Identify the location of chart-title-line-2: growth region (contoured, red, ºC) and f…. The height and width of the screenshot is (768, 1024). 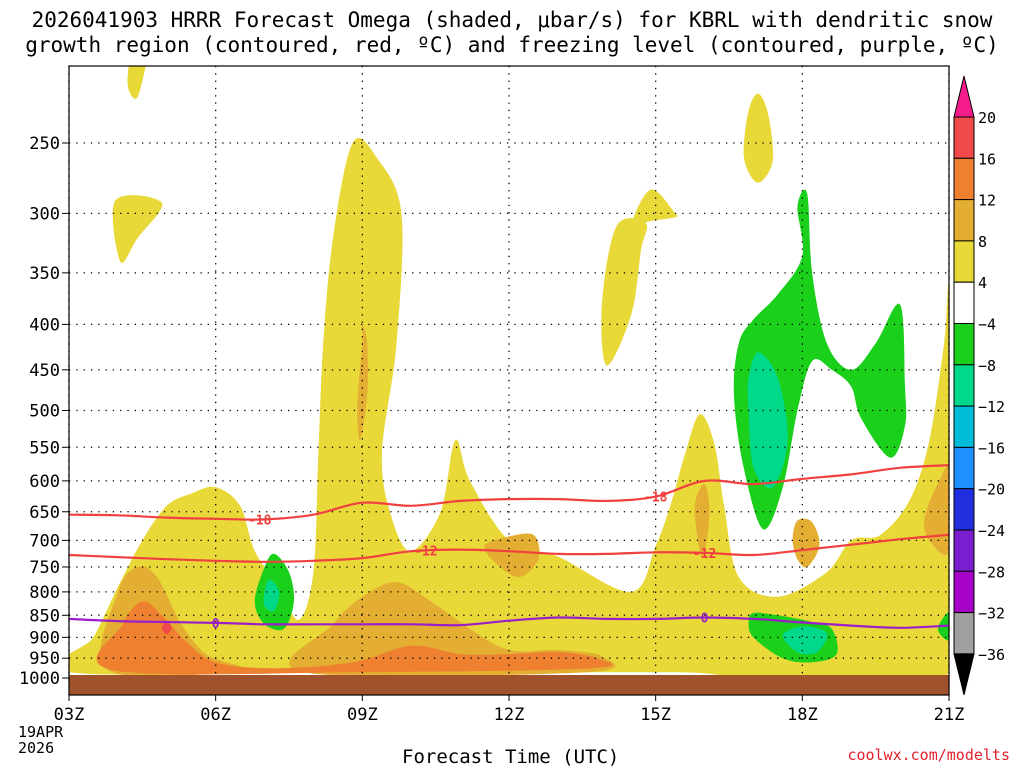
(512, 45).